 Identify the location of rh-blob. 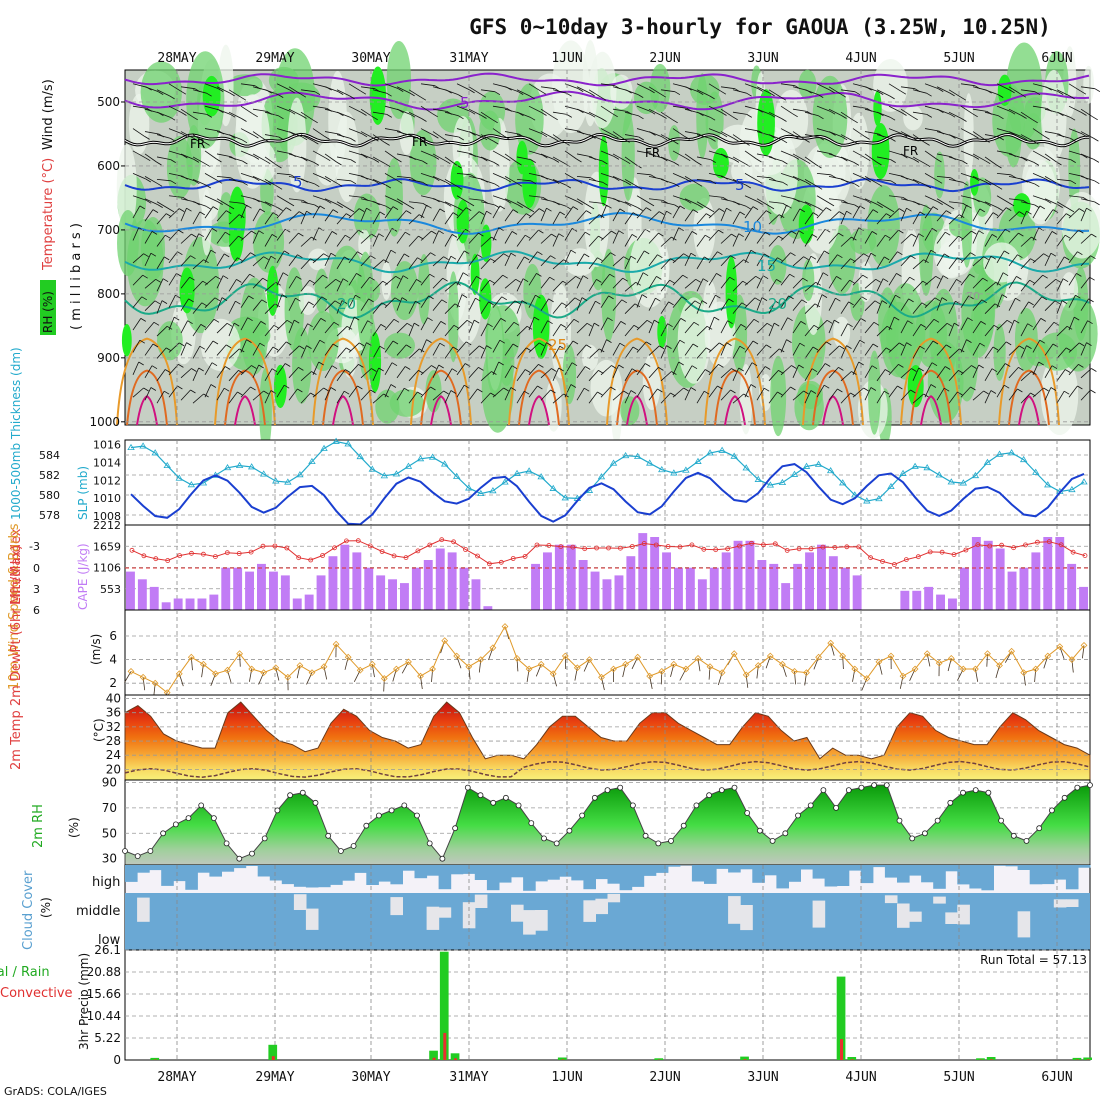
(394, 197).